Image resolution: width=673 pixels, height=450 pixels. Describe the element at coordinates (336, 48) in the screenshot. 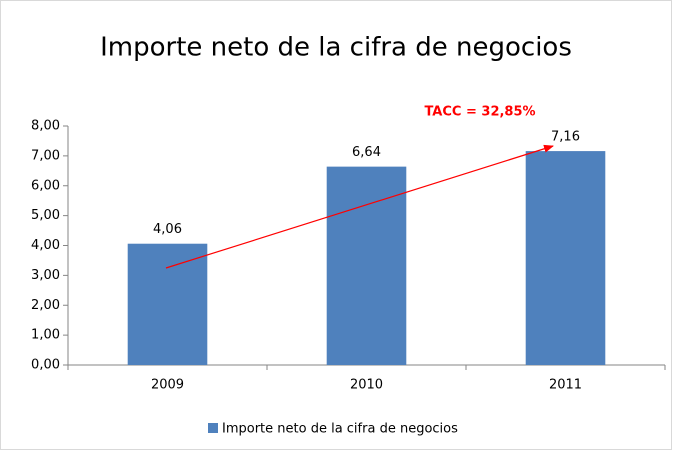

I see `chart-title: Importe neto de la cifra de negocios` at that location.